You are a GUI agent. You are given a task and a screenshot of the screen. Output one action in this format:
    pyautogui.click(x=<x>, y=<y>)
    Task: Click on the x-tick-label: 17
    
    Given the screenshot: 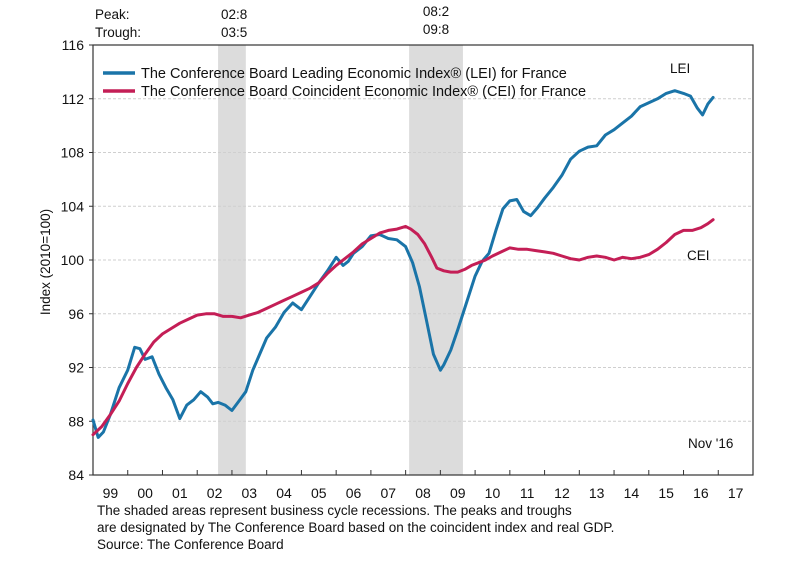 What is the action you would take?
    pyautogui.click(x=736, y=493)
    